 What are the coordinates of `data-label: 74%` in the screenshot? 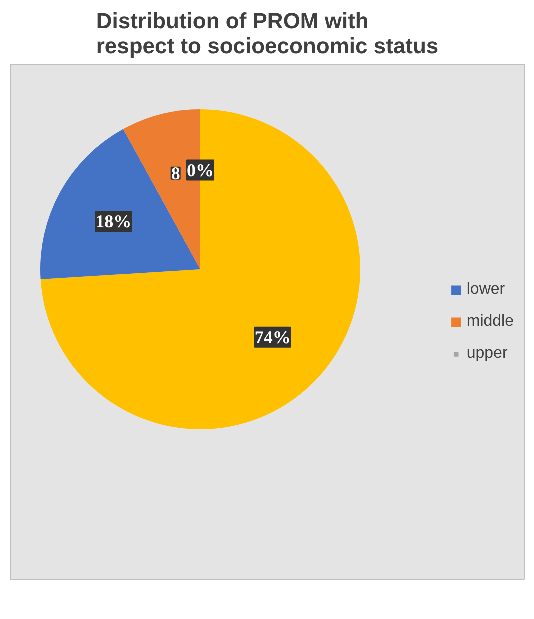 It's located at (272, 337).